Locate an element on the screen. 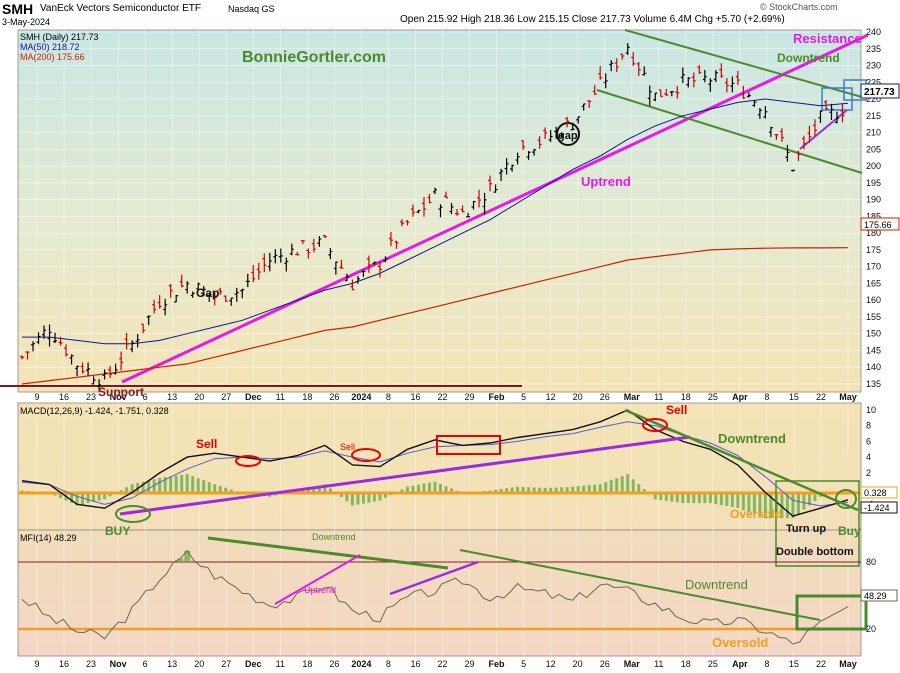  x-tick-label-bottom: 26 is located at coordinates (334, 664).